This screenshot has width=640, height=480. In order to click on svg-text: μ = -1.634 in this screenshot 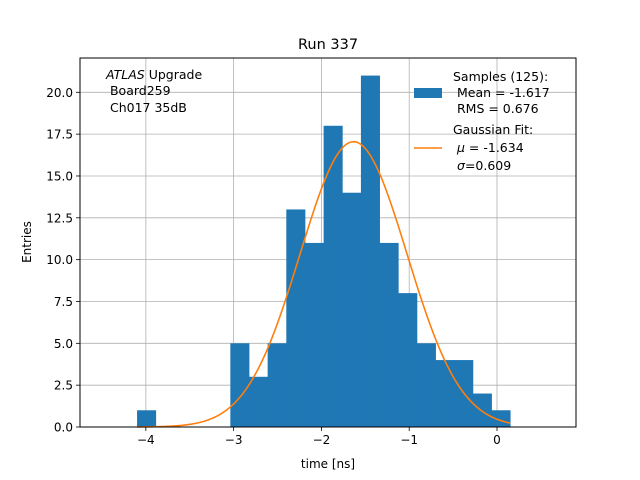, I will do `click(490, 147)`.